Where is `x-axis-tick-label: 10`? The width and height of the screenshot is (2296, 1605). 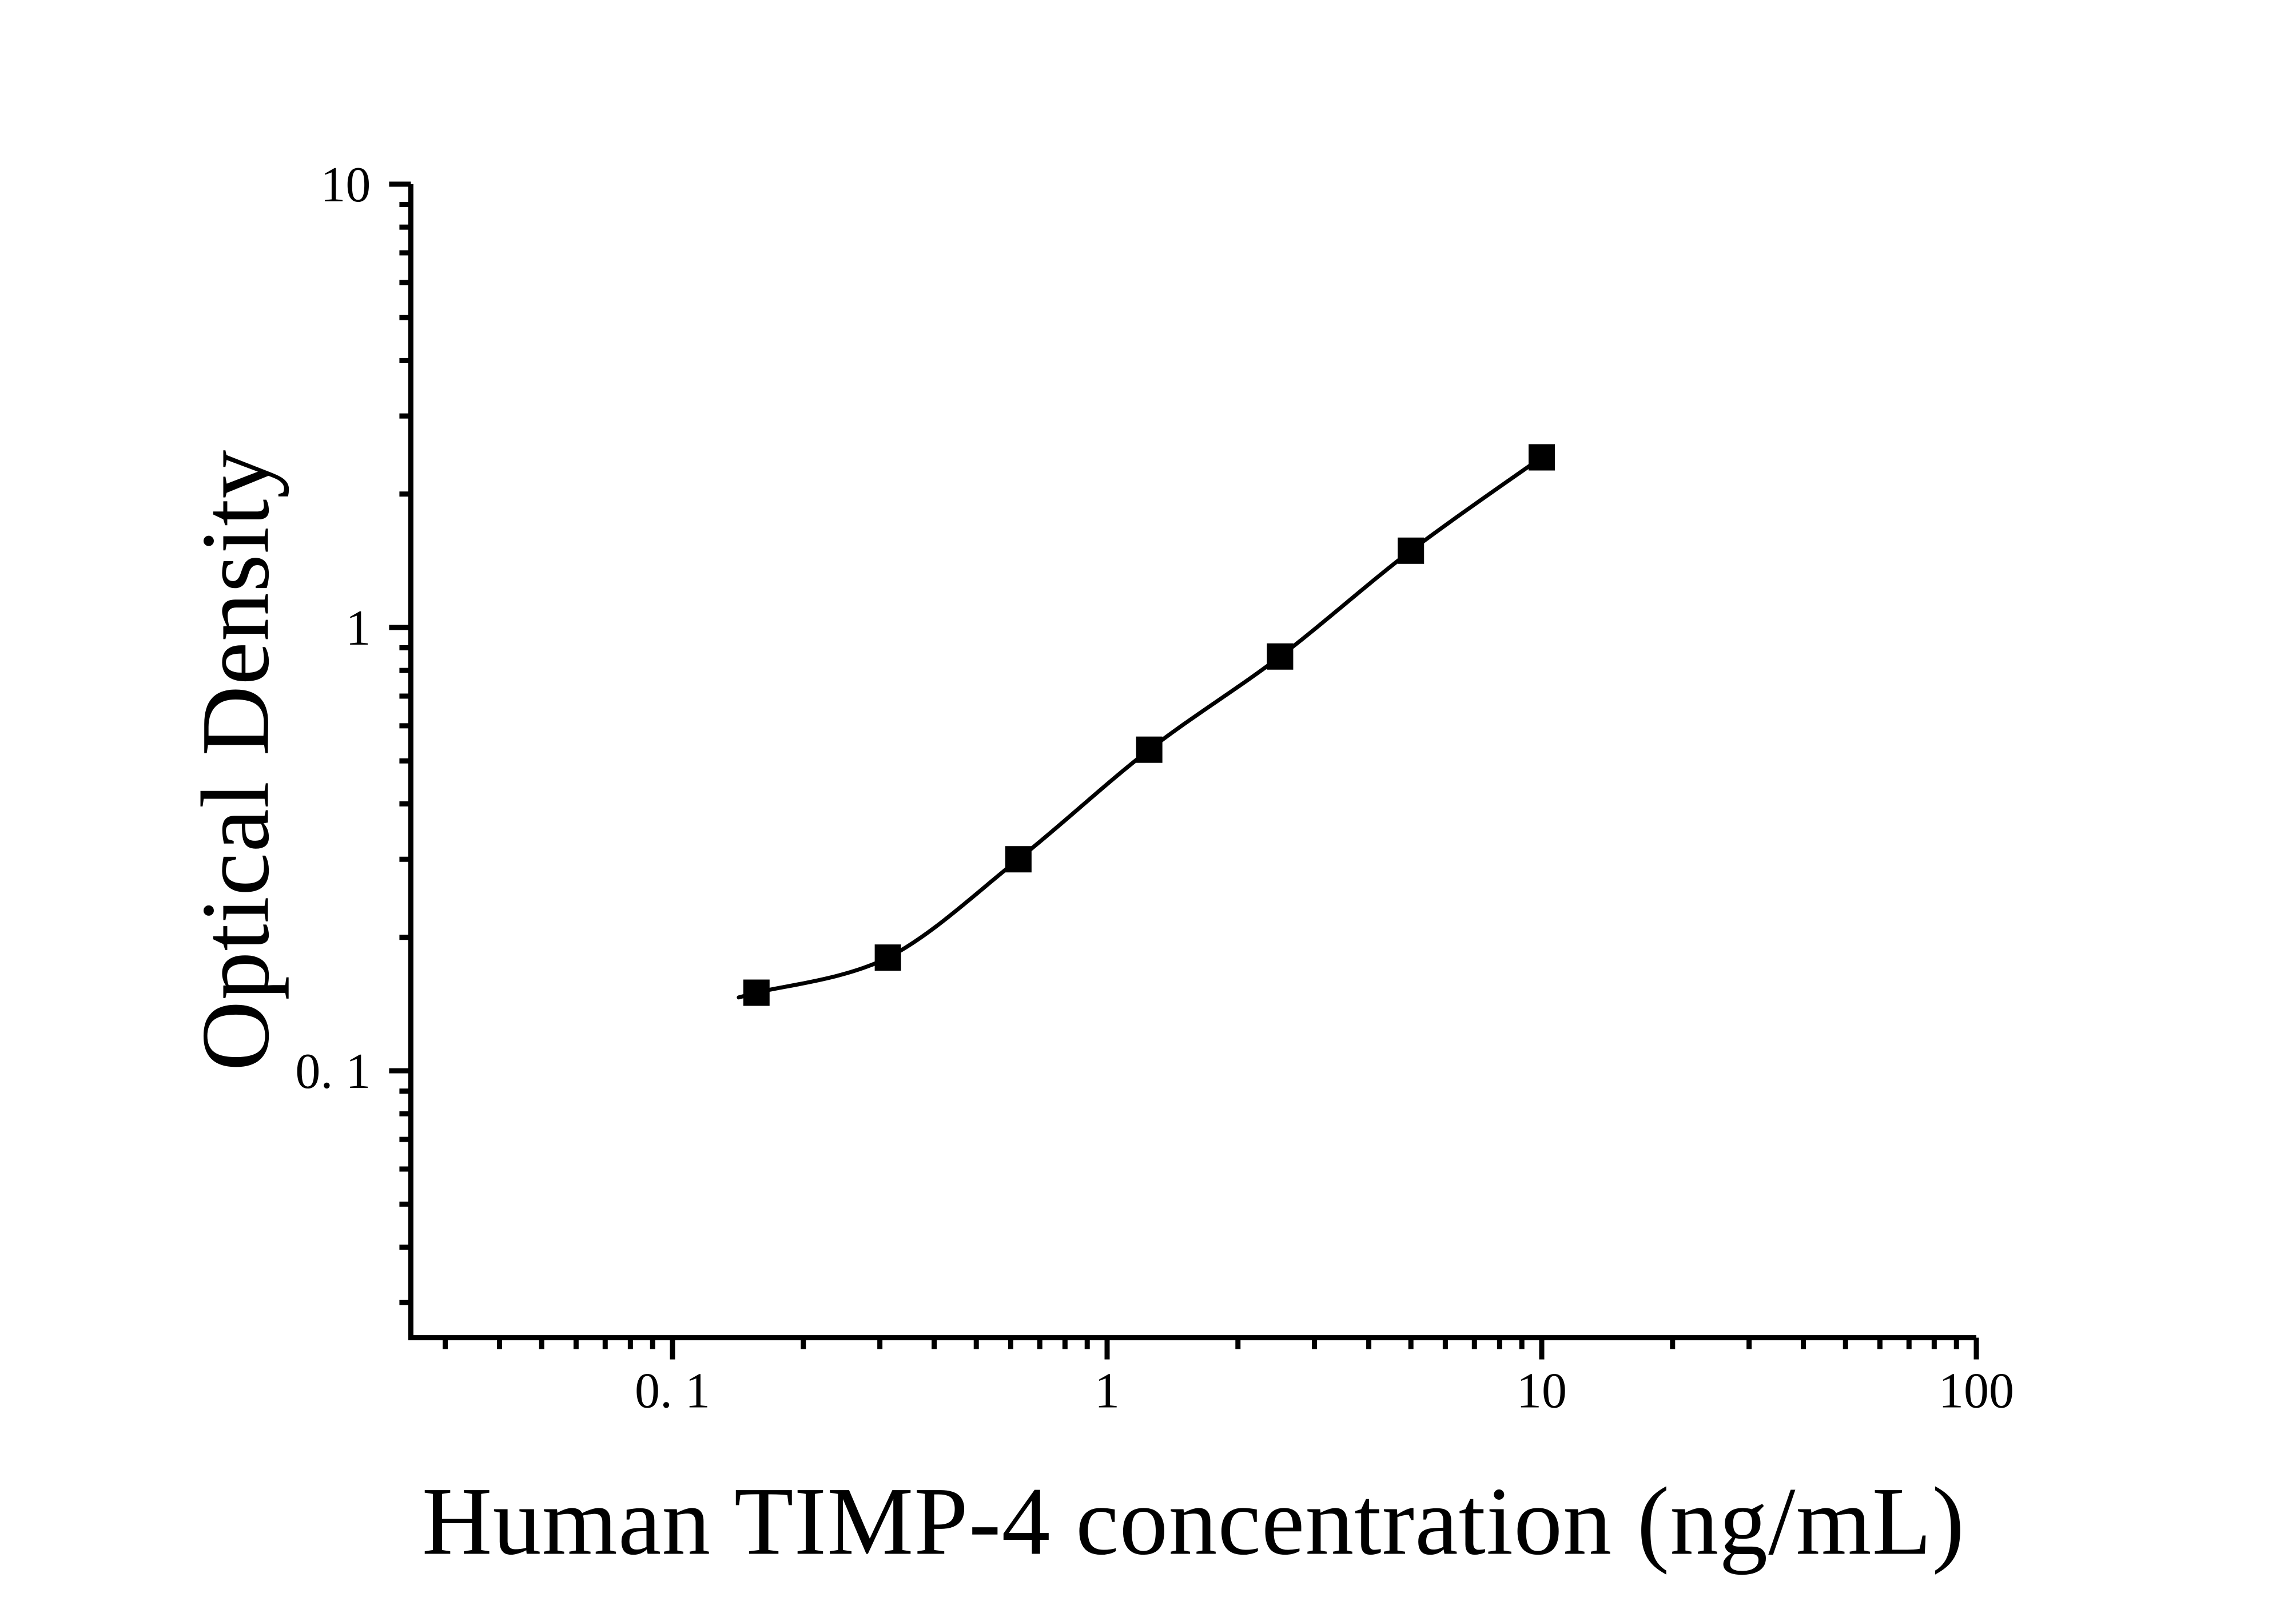 x-axis-tick-label: 10 is located at coordinates (1542, 1391).